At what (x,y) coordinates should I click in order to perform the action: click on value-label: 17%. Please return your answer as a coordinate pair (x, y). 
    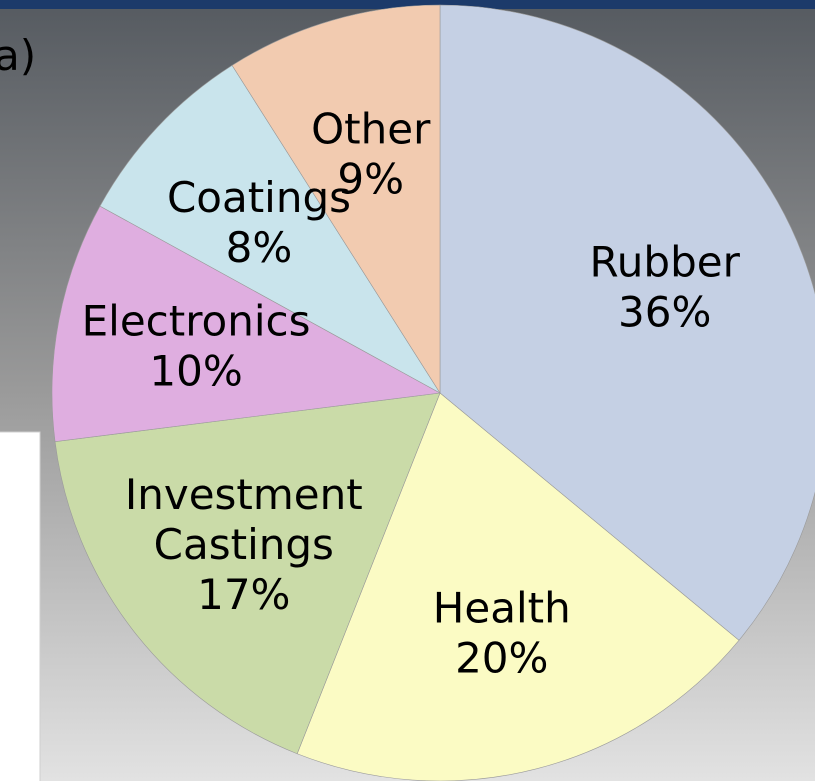
    Looking at the image, I should click on (243, 594).